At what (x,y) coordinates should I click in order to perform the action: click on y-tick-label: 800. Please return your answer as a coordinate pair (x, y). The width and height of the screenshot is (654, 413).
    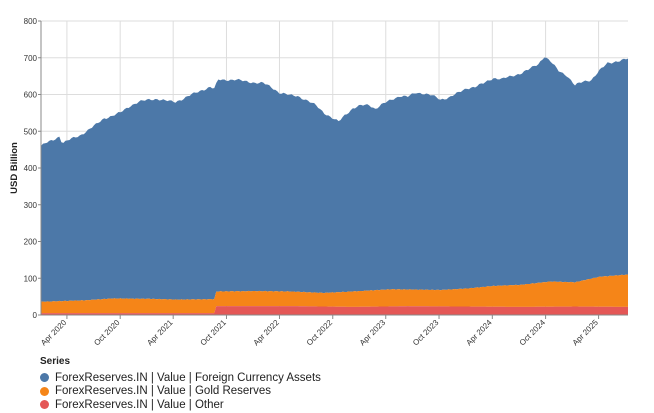
    Looking at the image, I should click on (31, 21).